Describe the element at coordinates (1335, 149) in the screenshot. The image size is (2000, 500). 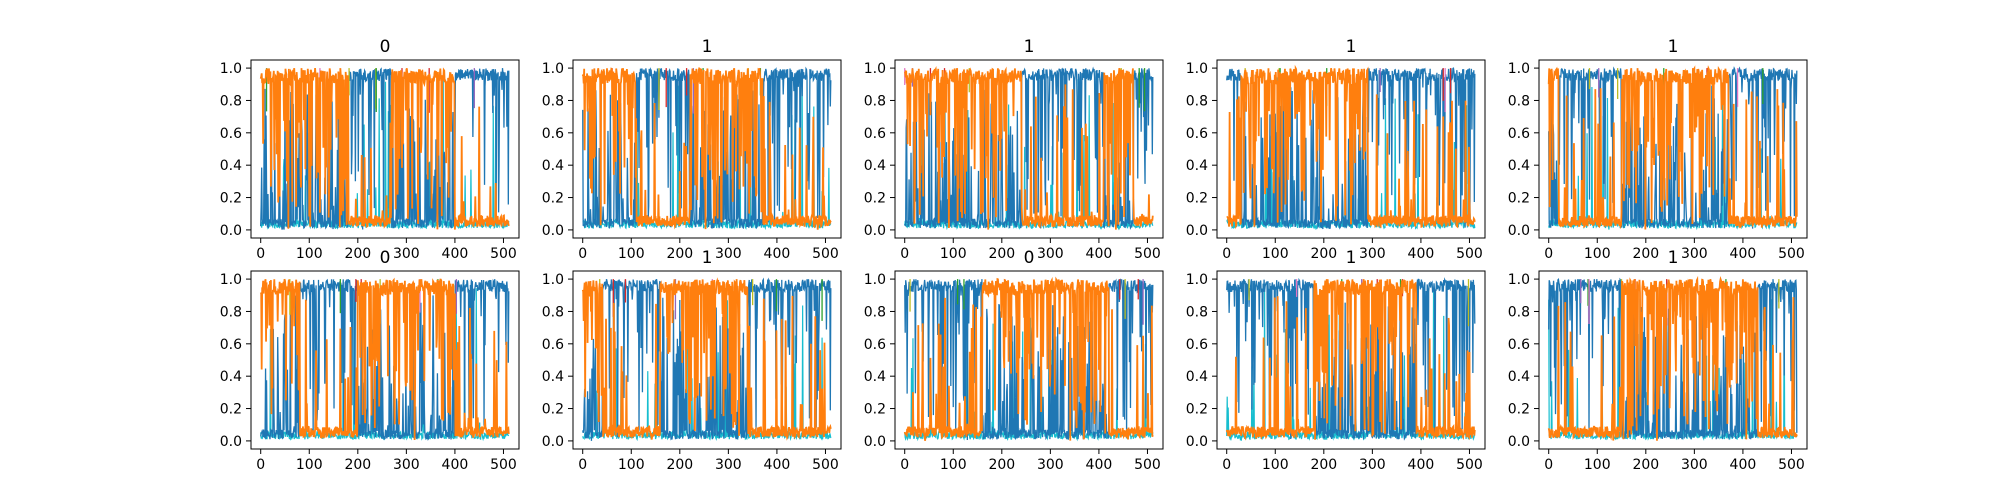
I see `panel-4: 10 100 200 300 400 5000.00.20.40.60.81.0` at that location.